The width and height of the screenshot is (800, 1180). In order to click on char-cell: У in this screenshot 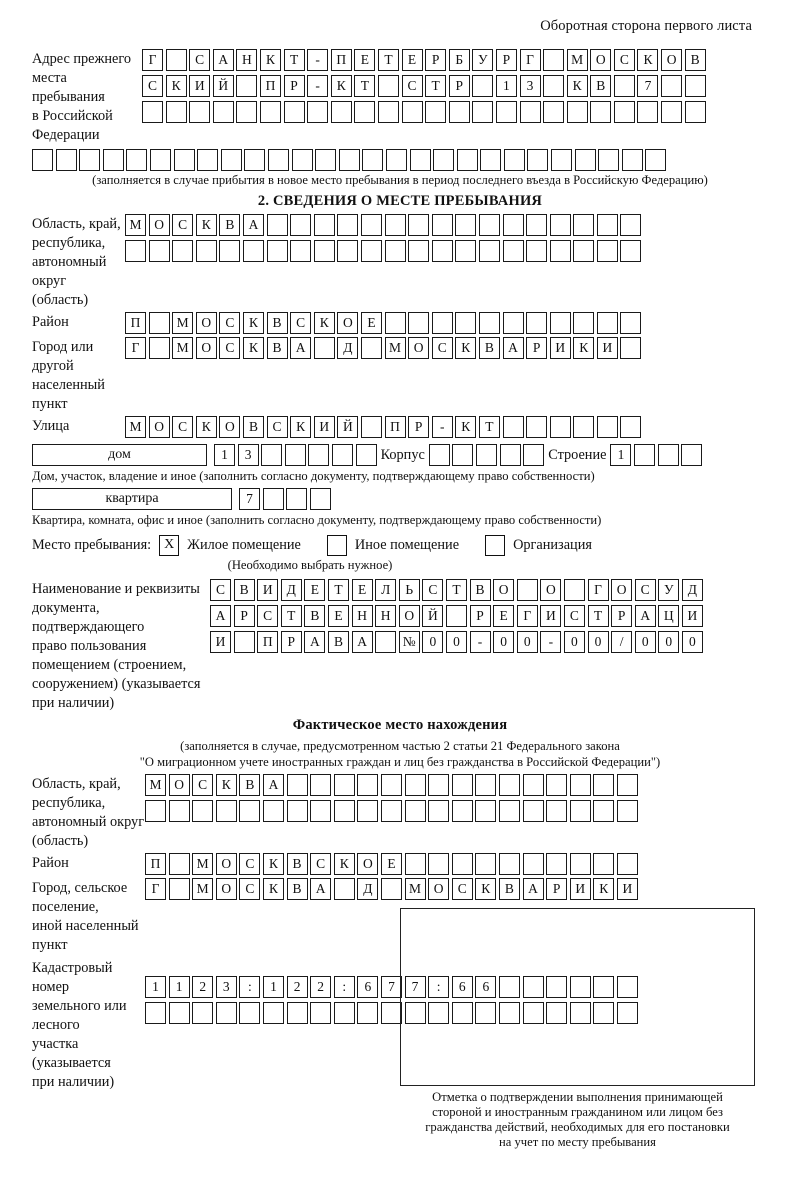, I will do `click(669, 589)`.